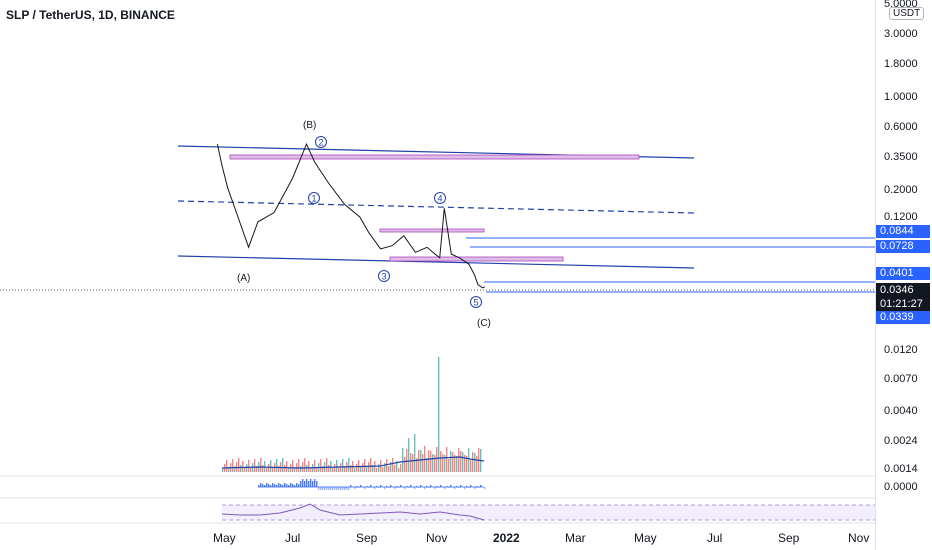 This screenshot has width=932, height=550. What do you see at coordinates (293, 538) in the screenshot?
I see `time-tick: Jul` at bounding box center [293, 538].